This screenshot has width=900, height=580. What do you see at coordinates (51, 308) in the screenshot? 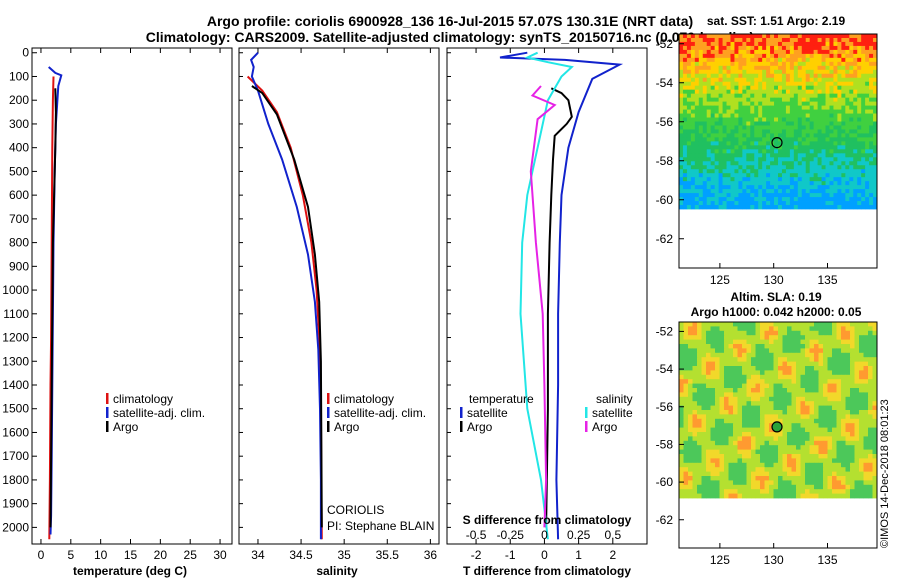
I see `series-line-climatology` at bounding box center [51, 308].